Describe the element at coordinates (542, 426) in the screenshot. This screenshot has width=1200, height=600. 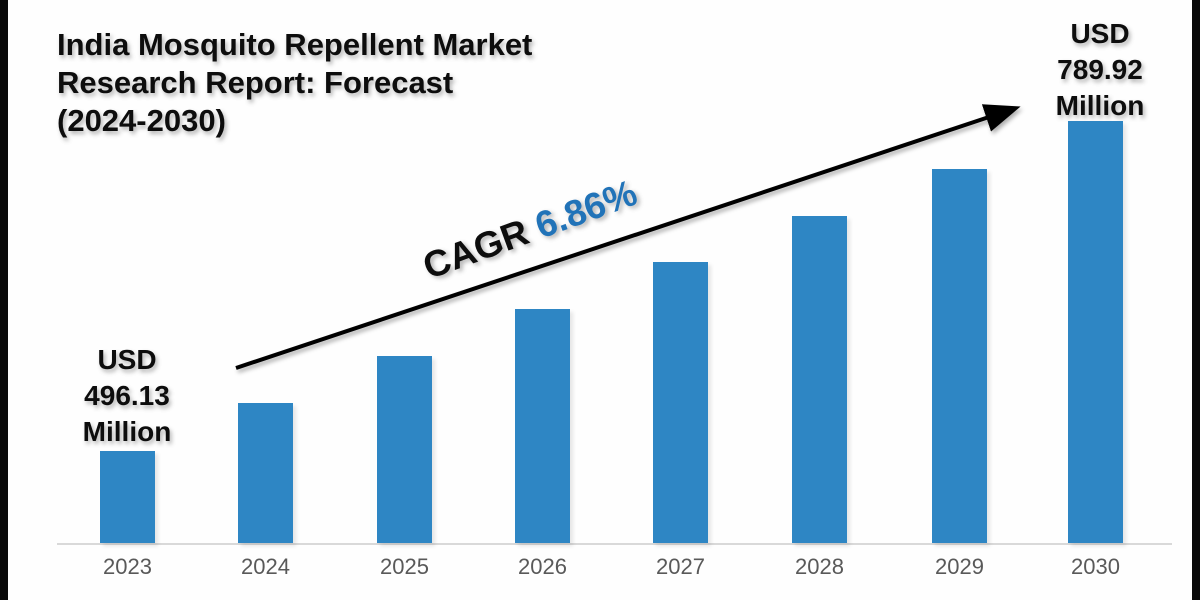
I see `bar-2026` at that location.